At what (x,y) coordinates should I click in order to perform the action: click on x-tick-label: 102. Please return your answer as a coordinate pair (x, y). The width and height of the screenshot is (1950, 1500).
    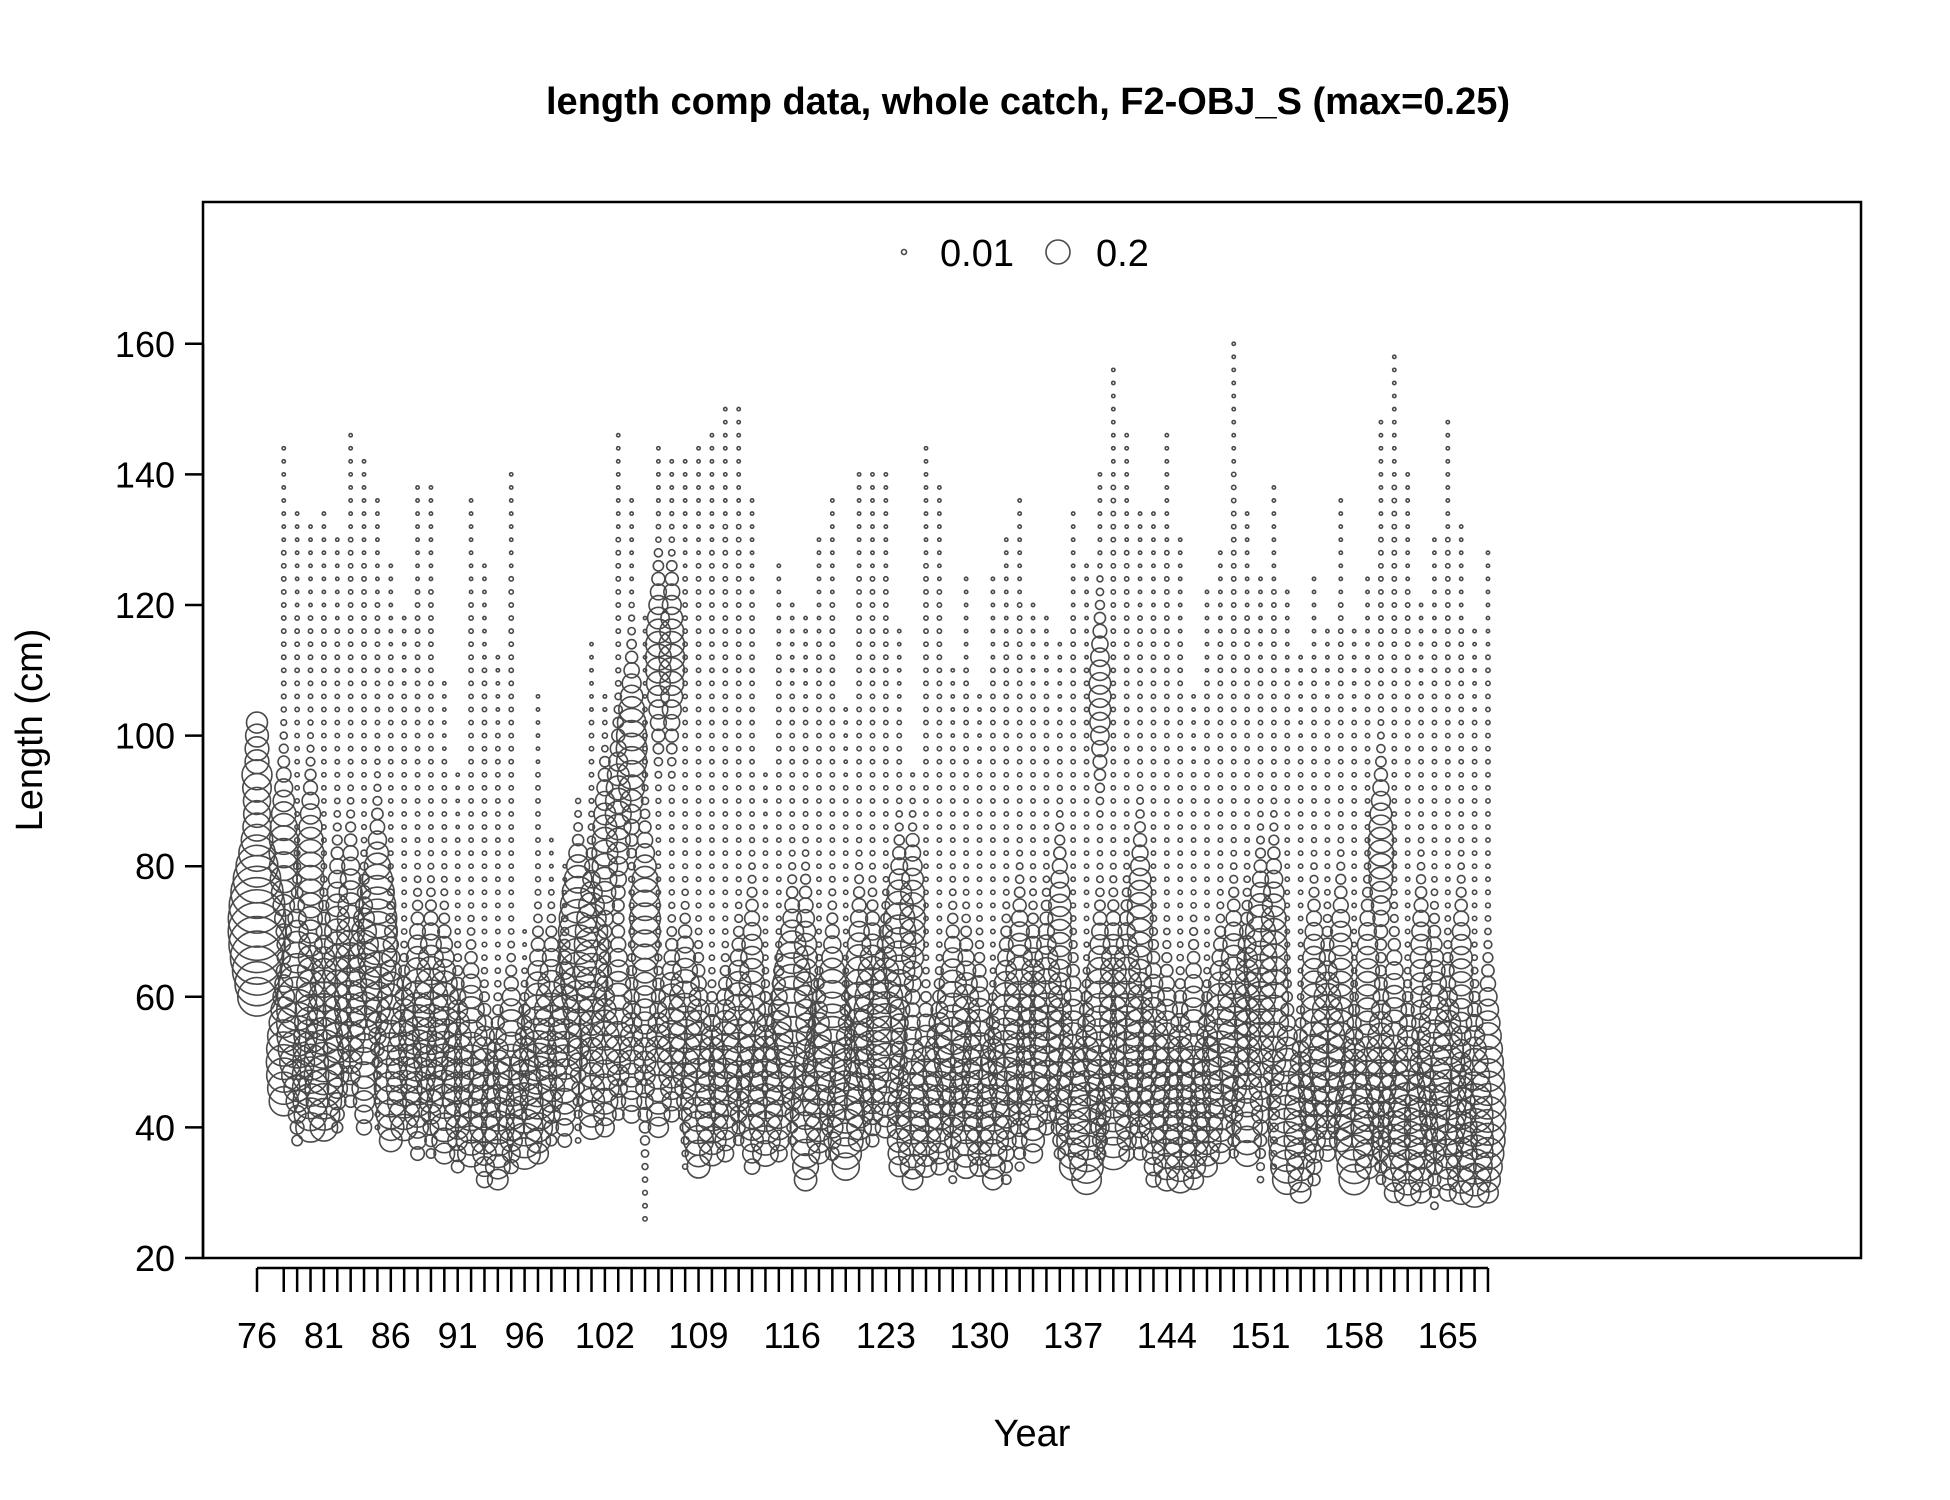
    Looking at the image, I should click on (605, 1335).